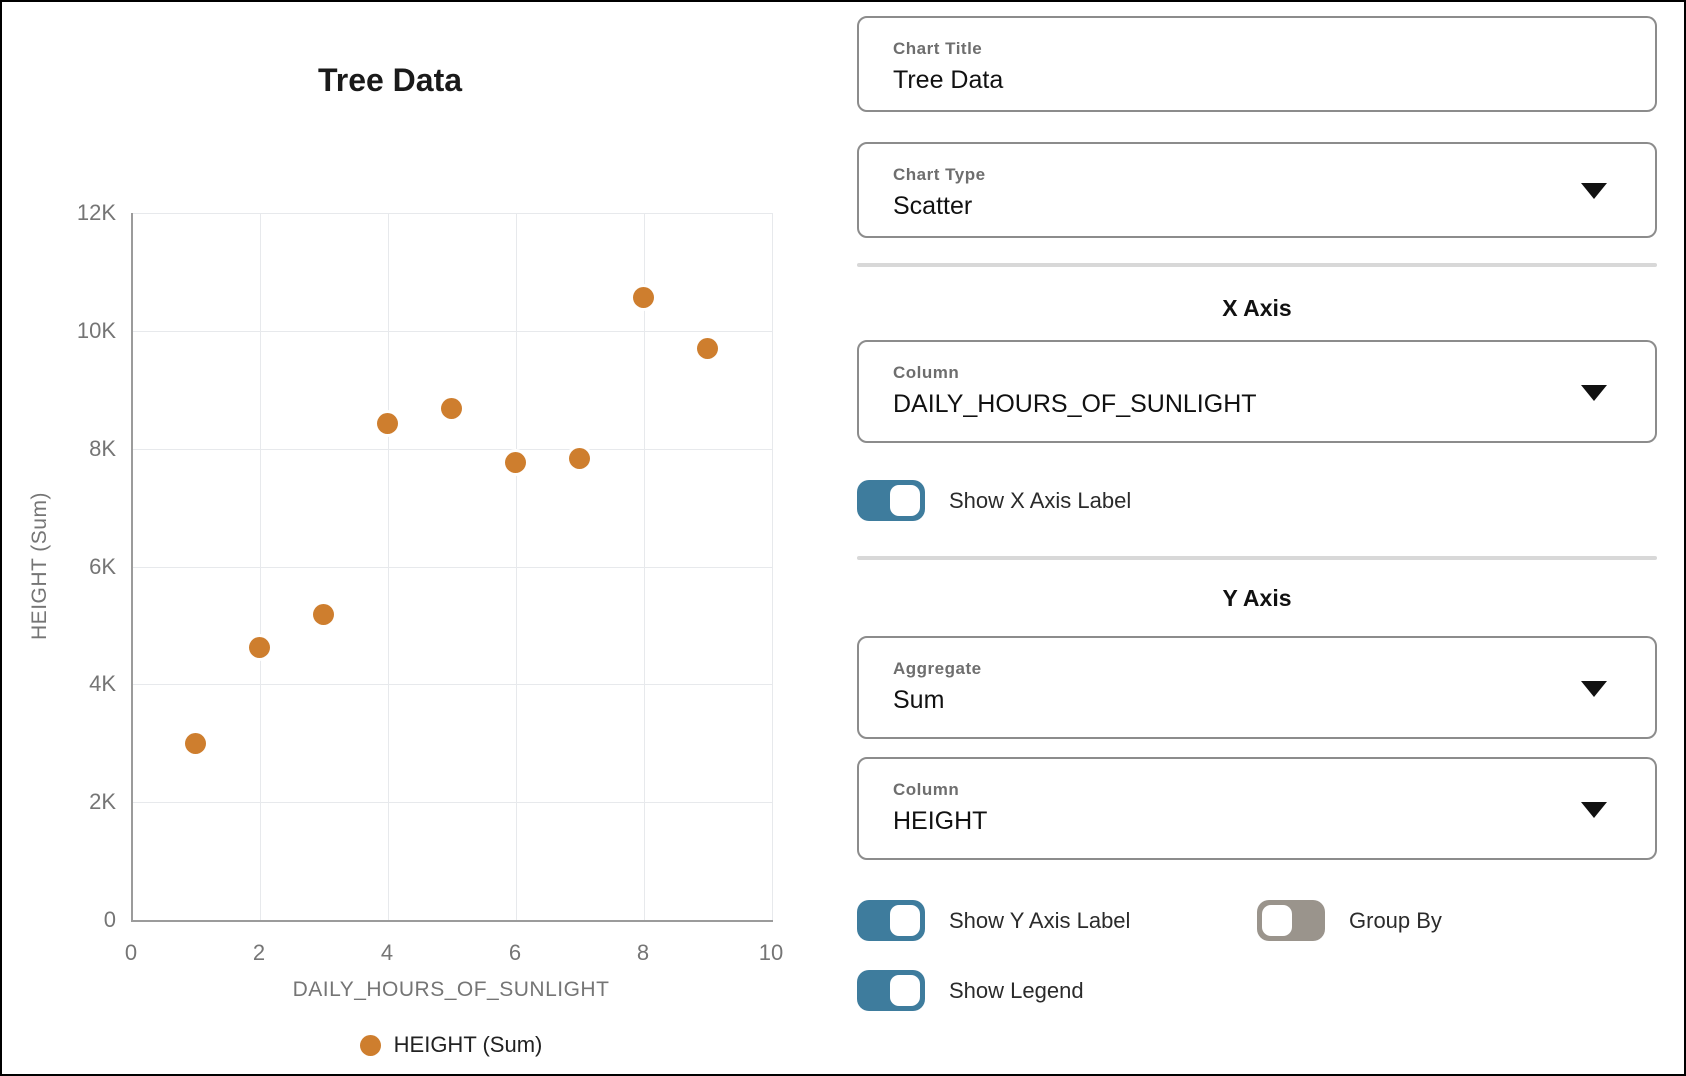 The image size is (1686, 1076). Describe the element at coordinates (515, 952) in the screenshot. I see `x-tick-label: 6` at that location.